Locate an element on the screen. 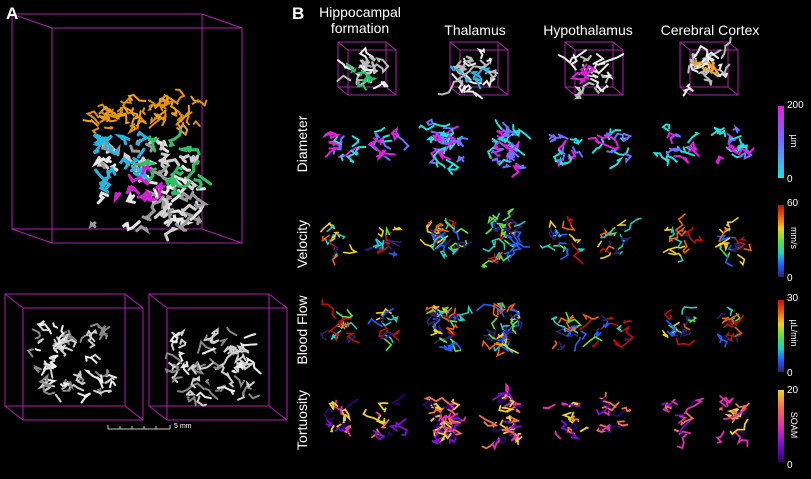 This screenshot has height=479, width=811. front-view-box is located at coordinates (74, 357).